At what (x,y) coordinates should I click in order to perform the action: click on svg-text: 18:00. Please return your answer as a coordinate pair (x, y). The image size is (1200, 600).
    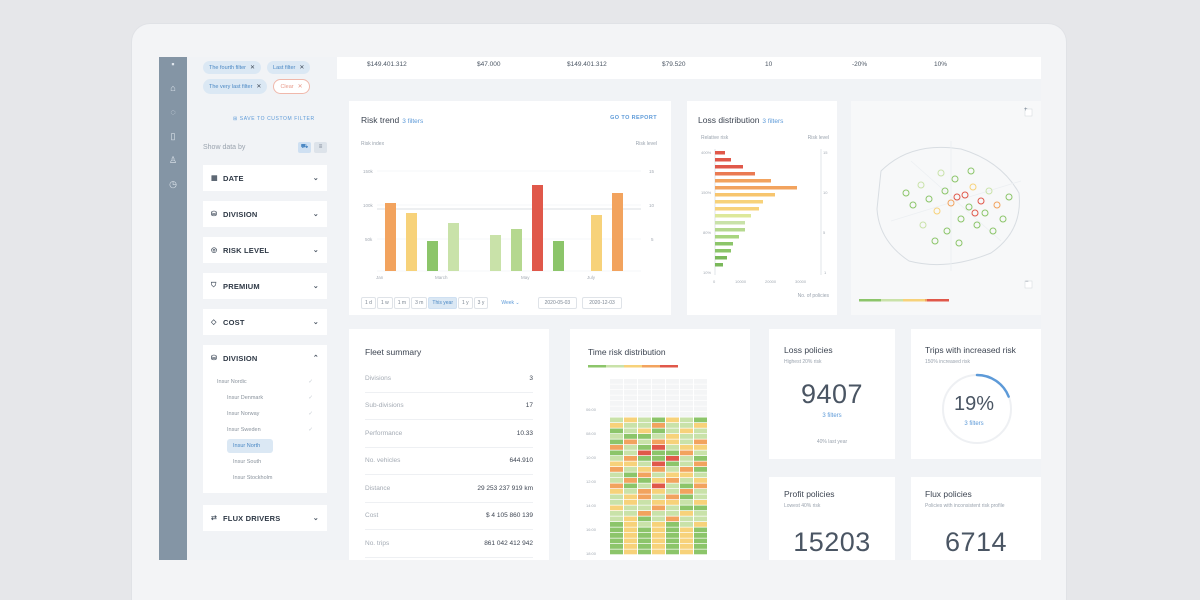
    Looking at the image, I should click on (591, 553).